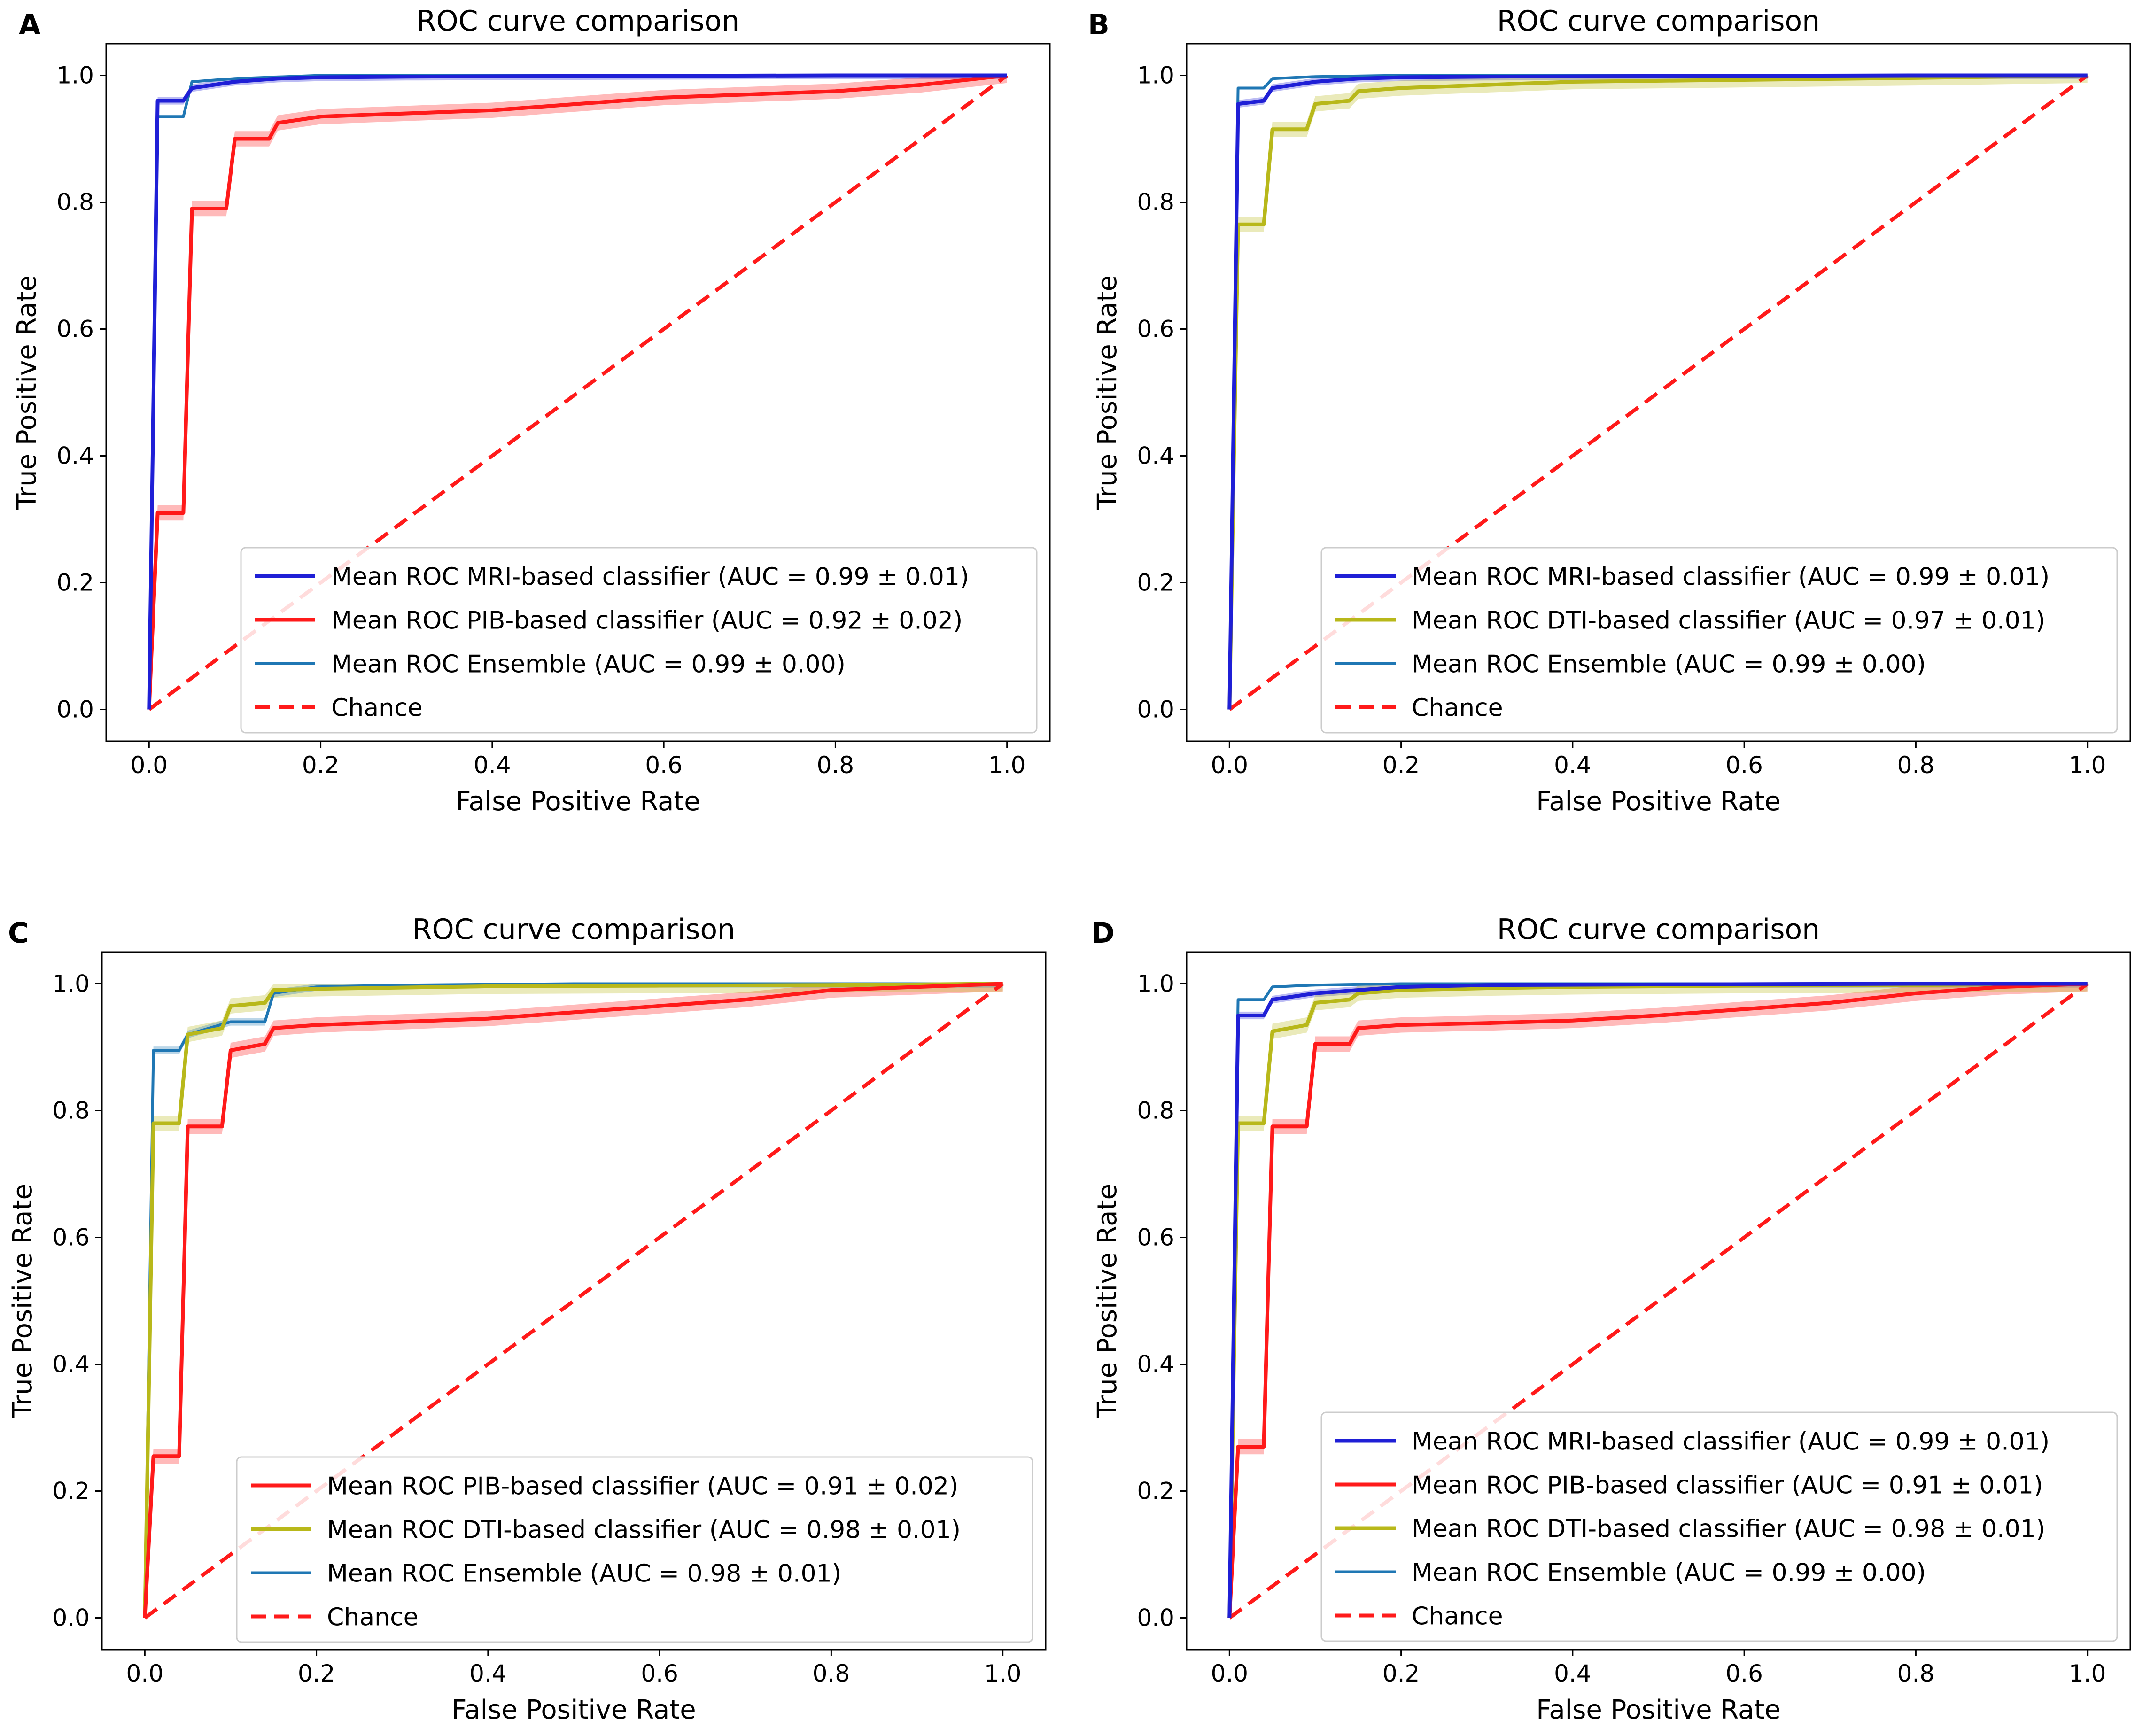 The image size is (2143, 1736). Describe the element at coordinates (18, 933) in the screenshot. I see `panel-label: C` at that location.